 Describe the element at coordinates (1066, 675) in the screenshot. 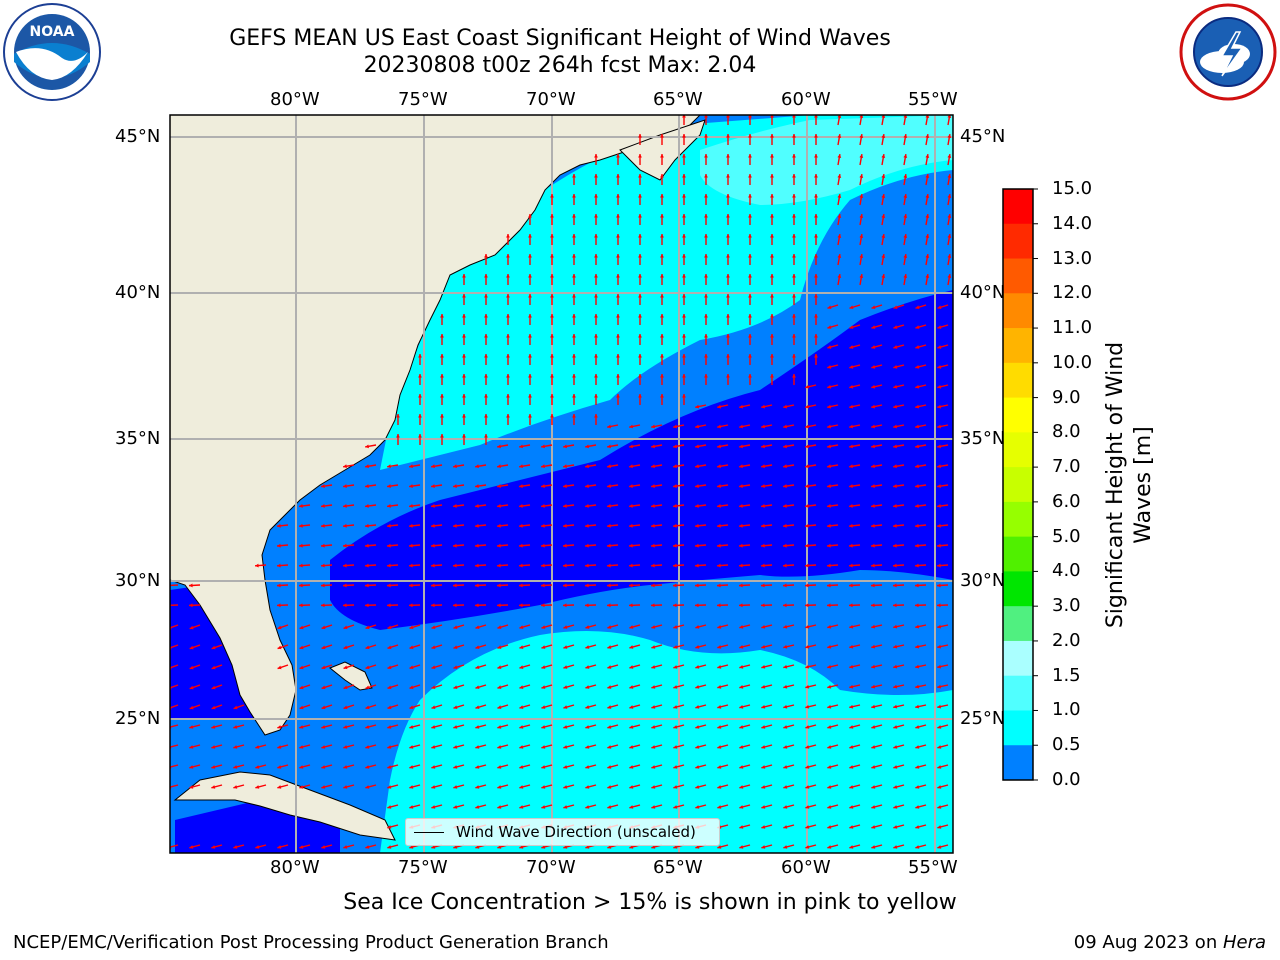

I see `colorbar-label: 1.5` at that location.